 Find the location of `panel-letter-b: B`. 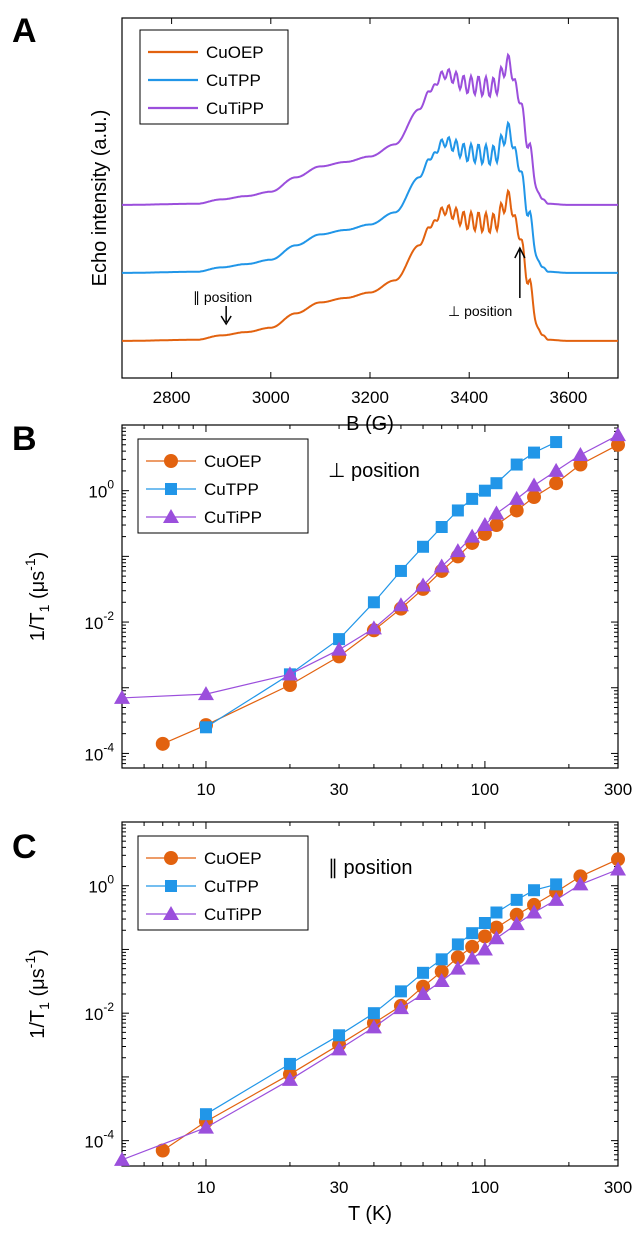

panel-letter-b: B is located at coordinates (24, 439).